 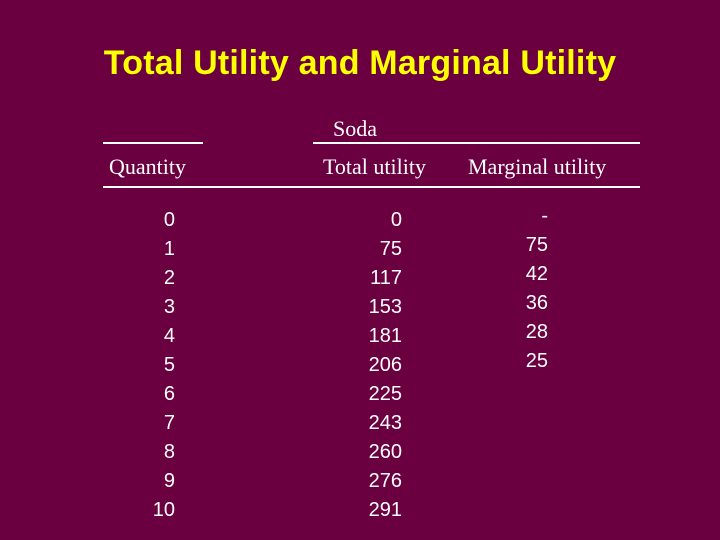 I want to click on total-utility-cell: 0, so click(x=396, y=220).